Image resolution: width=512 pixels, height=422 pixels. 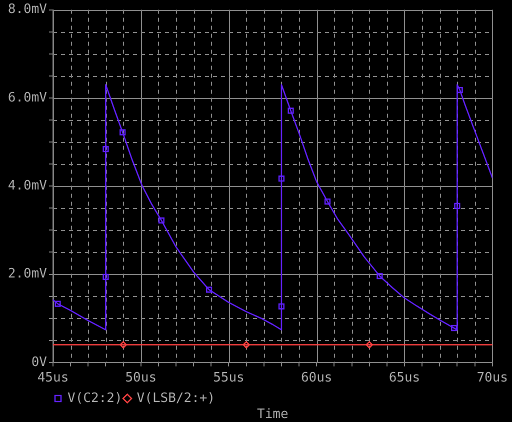 I want to click on y-tick-label: 4.0mV, so click(x=28, y=186).